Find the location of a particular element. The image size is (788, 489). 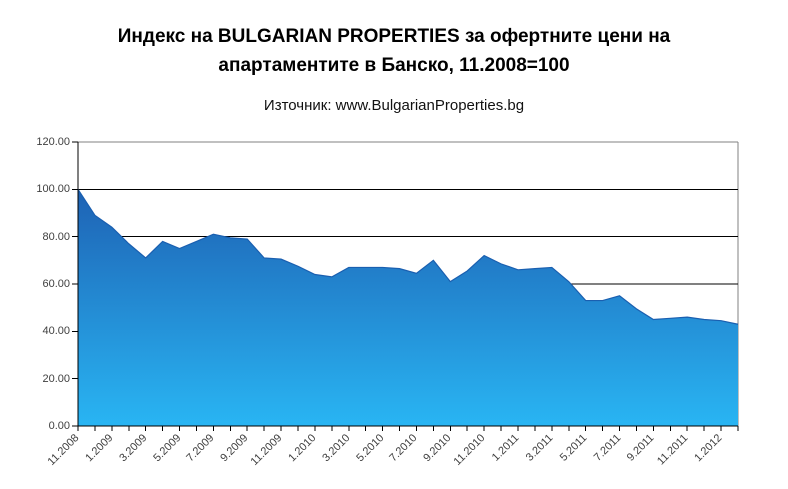

y-axis-label: 40.00 is located at coordinates (56, 331).